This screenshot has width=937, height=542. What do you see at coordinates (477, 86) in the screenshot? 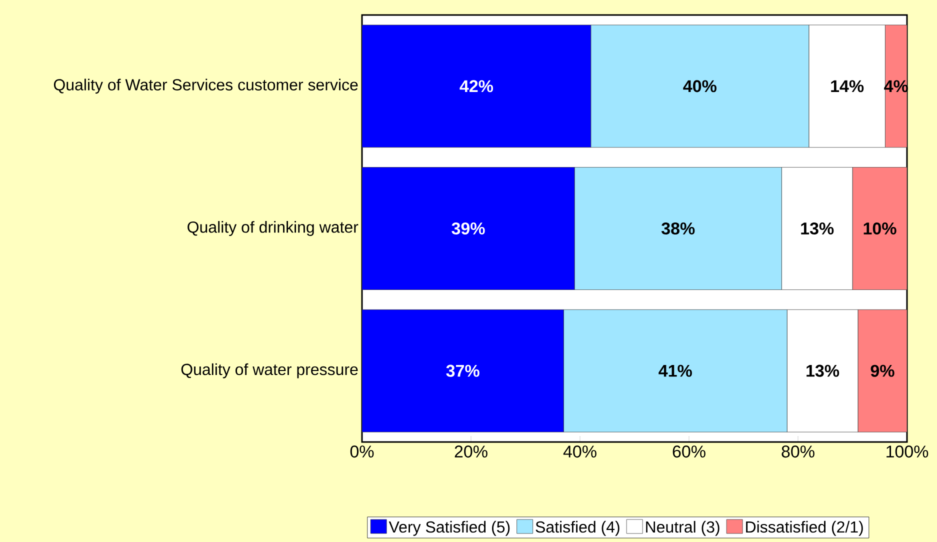
I see `data-label: 42%` at bounding box center [477, 86].